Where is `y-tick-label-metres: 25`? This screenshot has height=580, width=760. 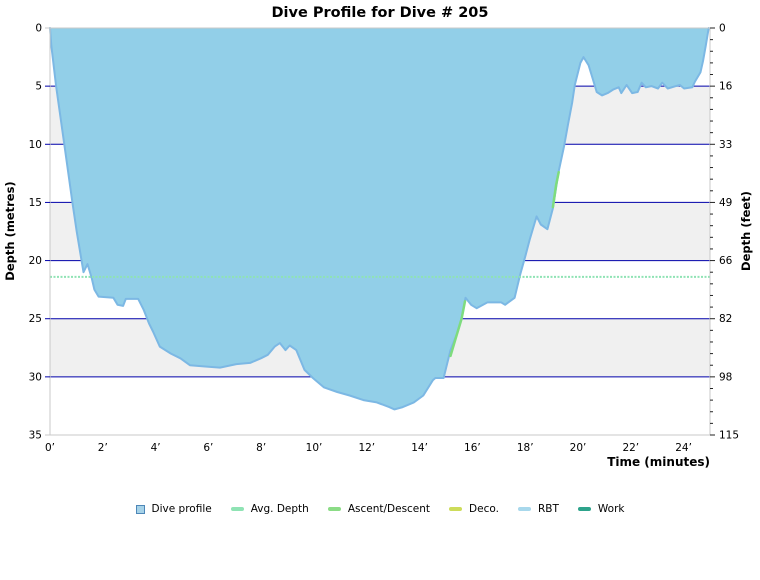
y-tick-label-metres: 25 is located at coordinates (35, 319).